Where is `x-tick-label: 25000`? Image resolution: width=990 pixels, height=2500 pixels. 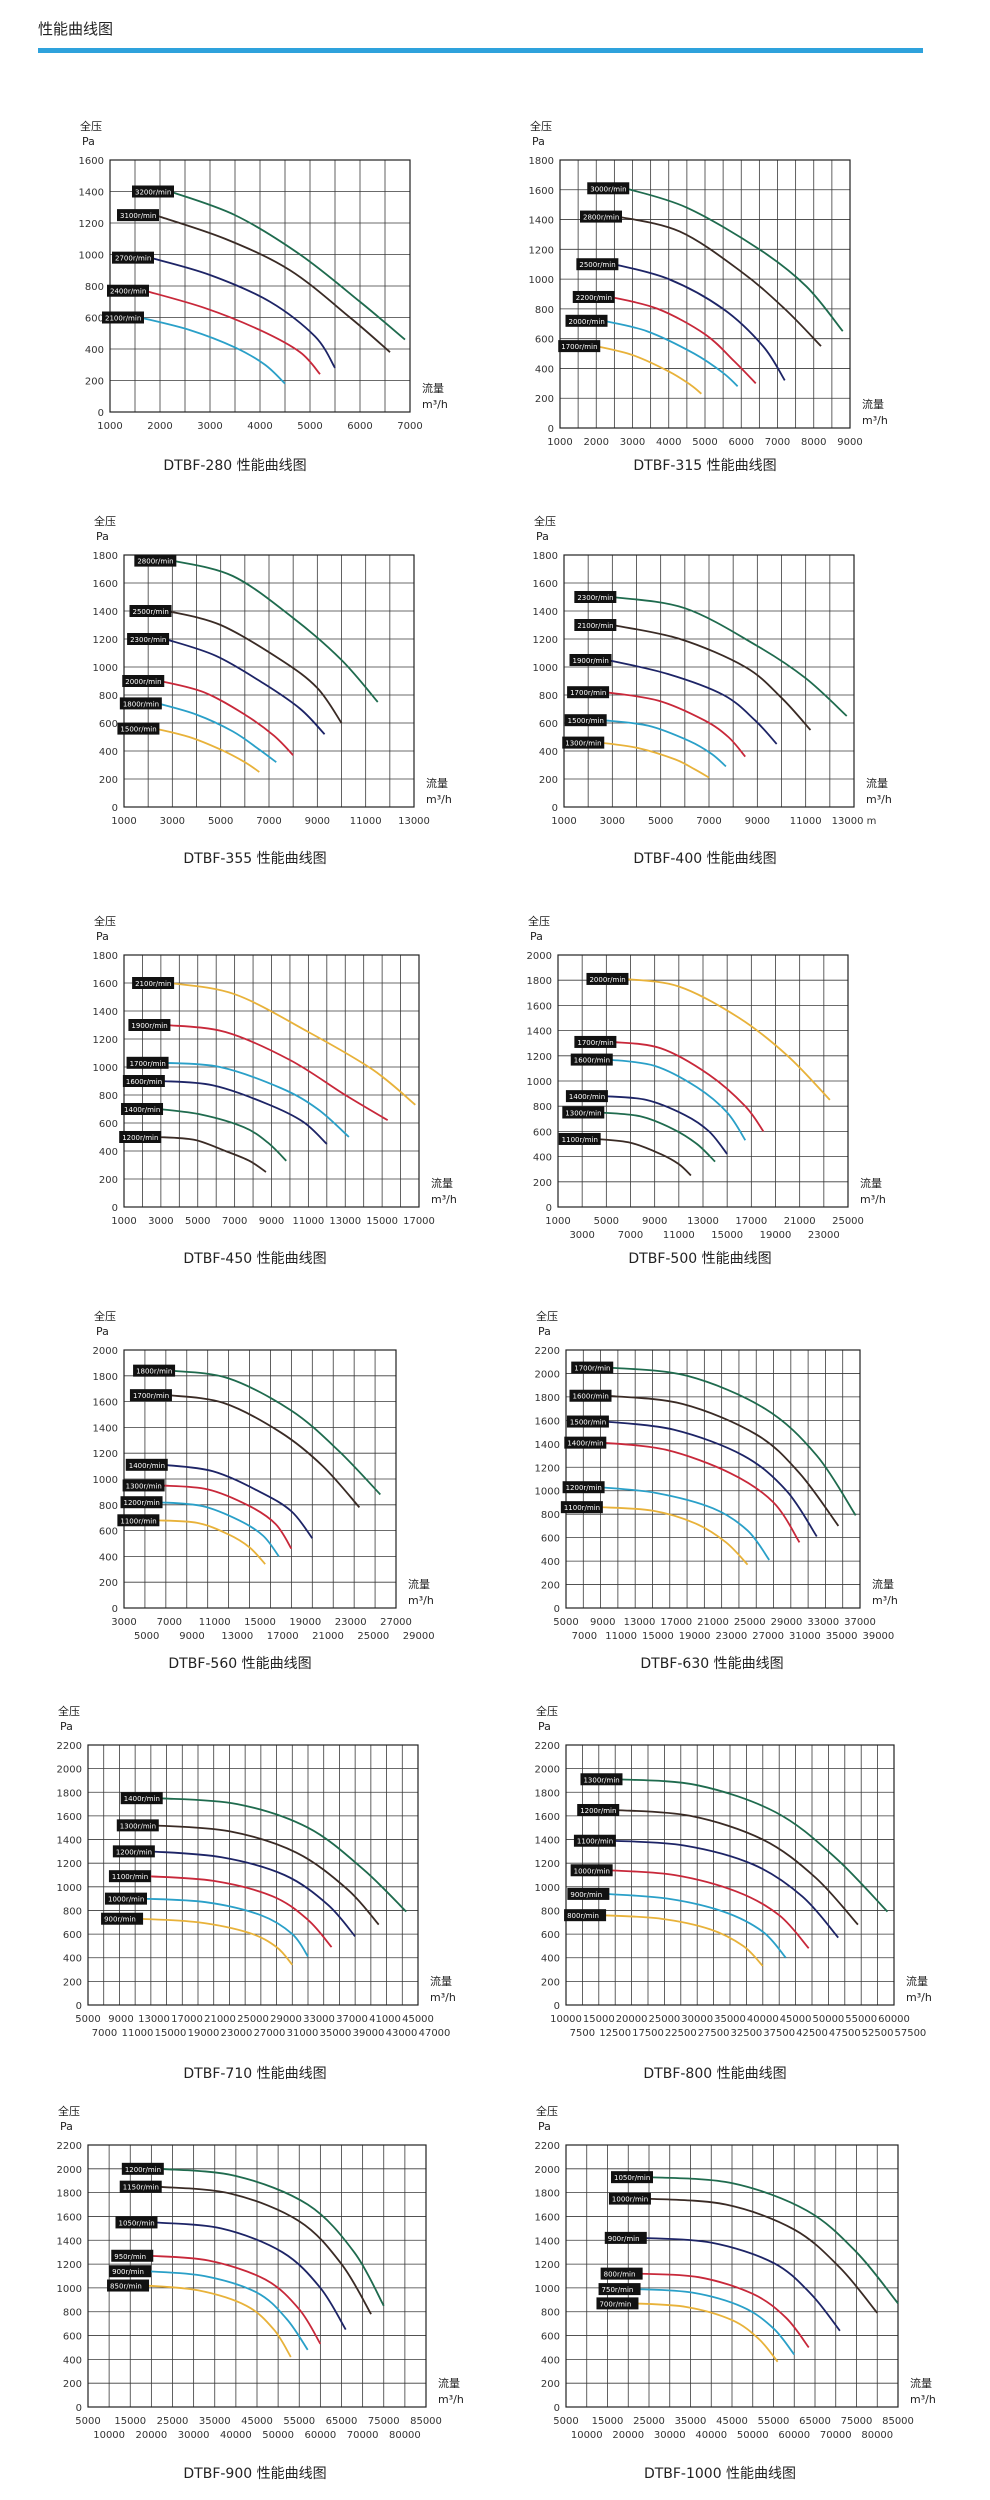 x-tick-label: 25000 is located at coordinates (664, 2019).